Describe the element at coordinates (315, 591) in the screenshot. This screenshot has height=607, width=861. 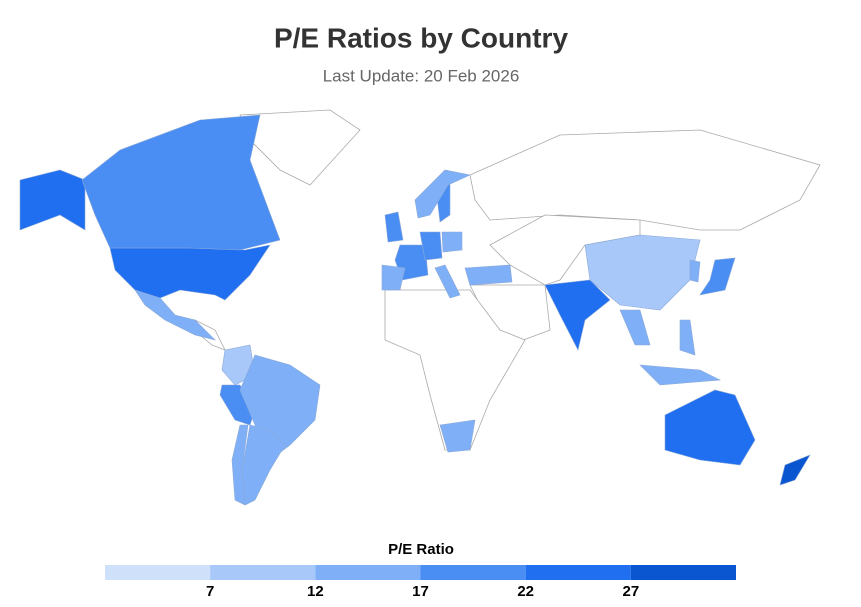
I see `legend-tick-label: 12` at that location.